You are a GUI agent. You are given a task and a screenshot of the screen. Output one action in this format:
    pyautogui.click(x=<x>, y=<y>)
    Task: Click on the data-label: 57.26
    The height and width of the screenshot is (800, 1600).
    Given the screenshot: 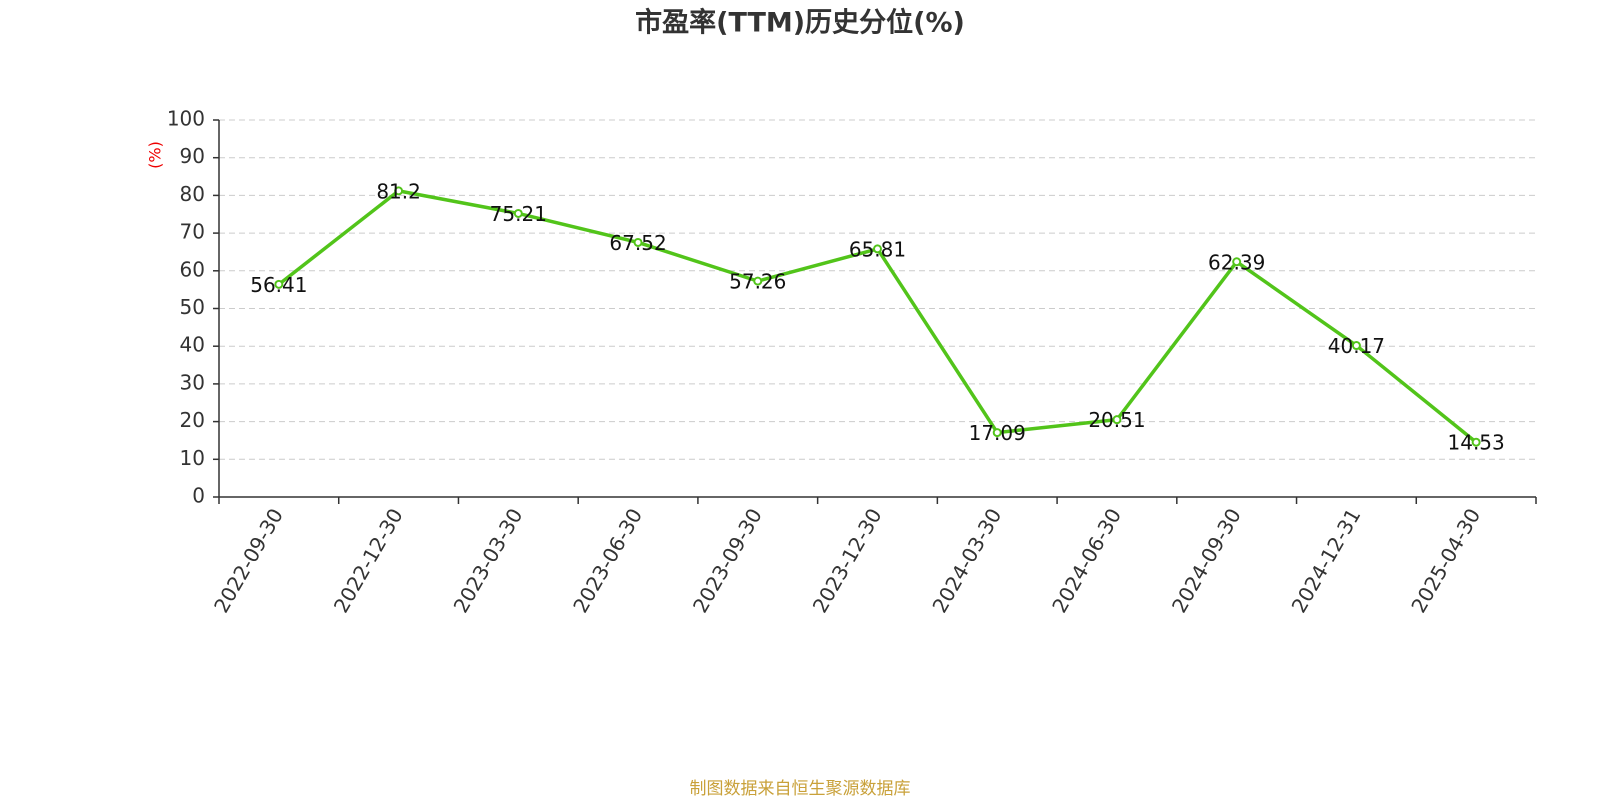 What is the action you would take?
    pyautogui.click(x=757, y=282)
    